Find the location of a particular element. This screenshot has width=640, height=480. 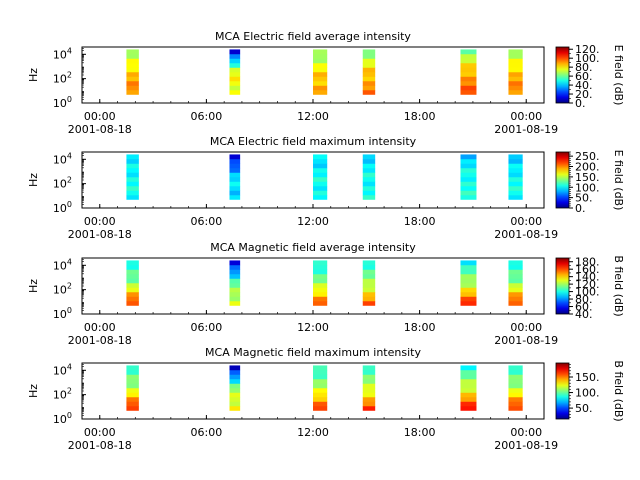

panel-2-date-label: 2001-08-18 is located at coordinates (100, 234).